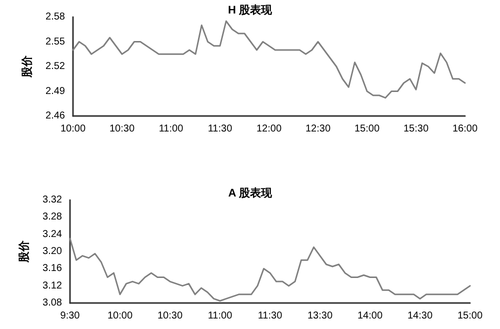 The image size is (500, 329). Describe the element at coordinates (52, 286) in the screenshot. I see `y-tick-label: 3.12` at that location.